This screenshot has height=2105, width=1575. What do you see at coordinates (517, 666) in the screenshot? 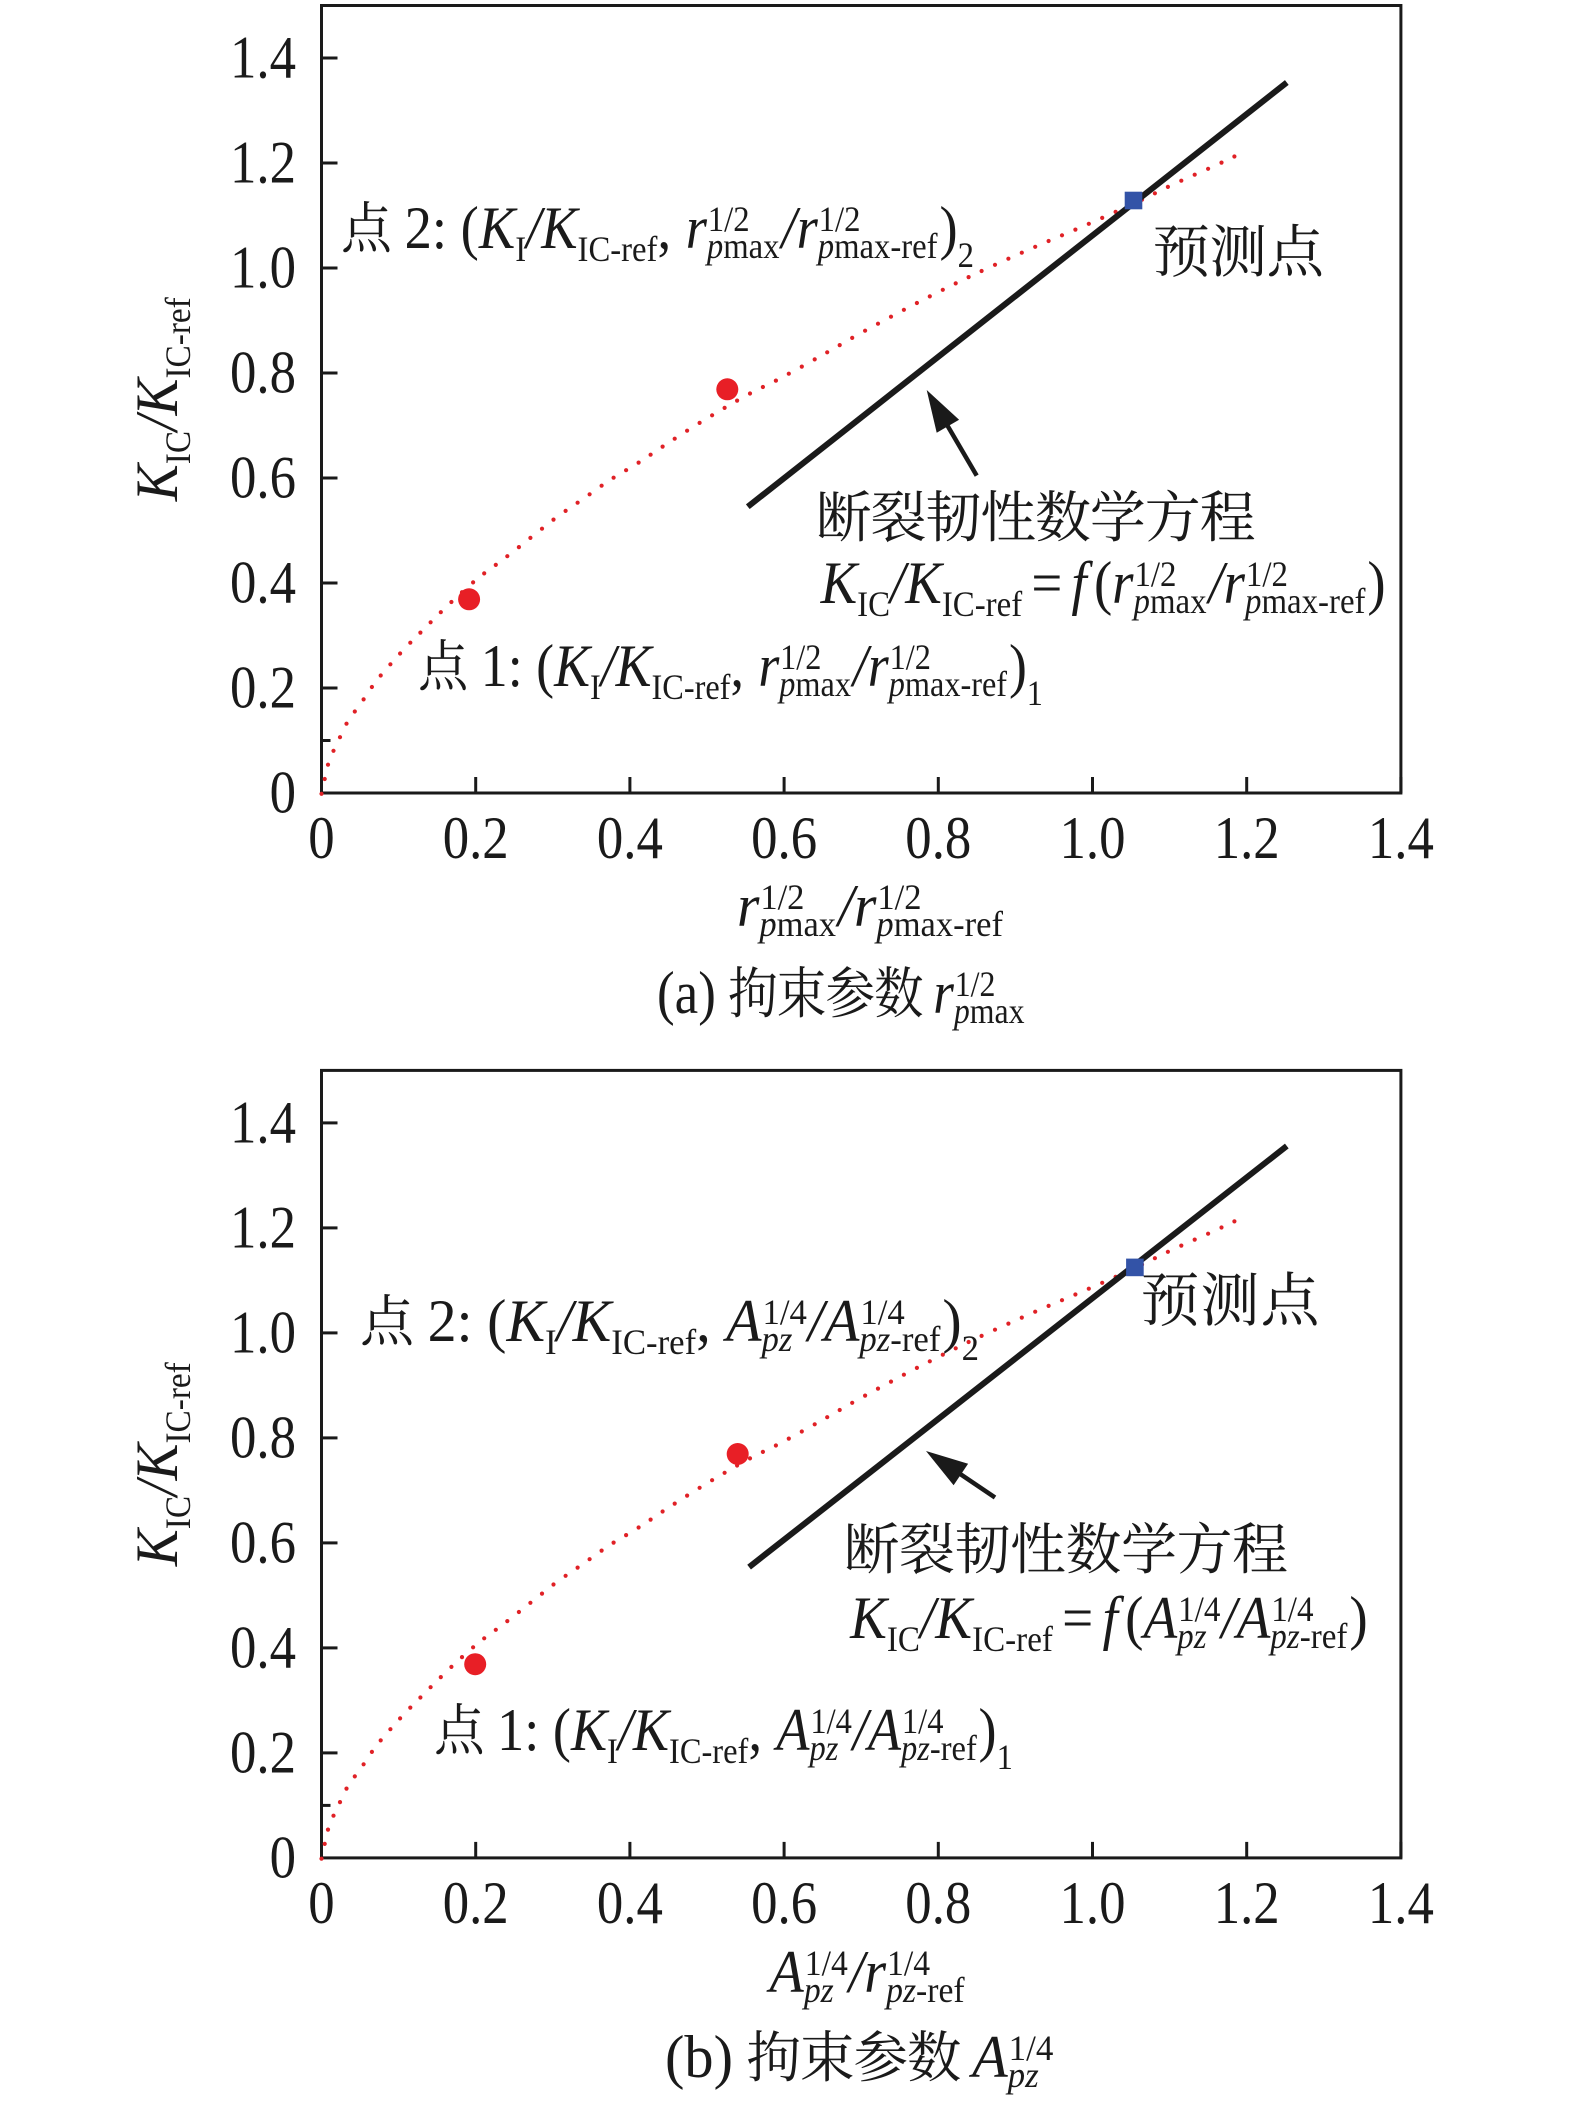
I see `svg-text: 1: (` at bounding box center [517, 666].